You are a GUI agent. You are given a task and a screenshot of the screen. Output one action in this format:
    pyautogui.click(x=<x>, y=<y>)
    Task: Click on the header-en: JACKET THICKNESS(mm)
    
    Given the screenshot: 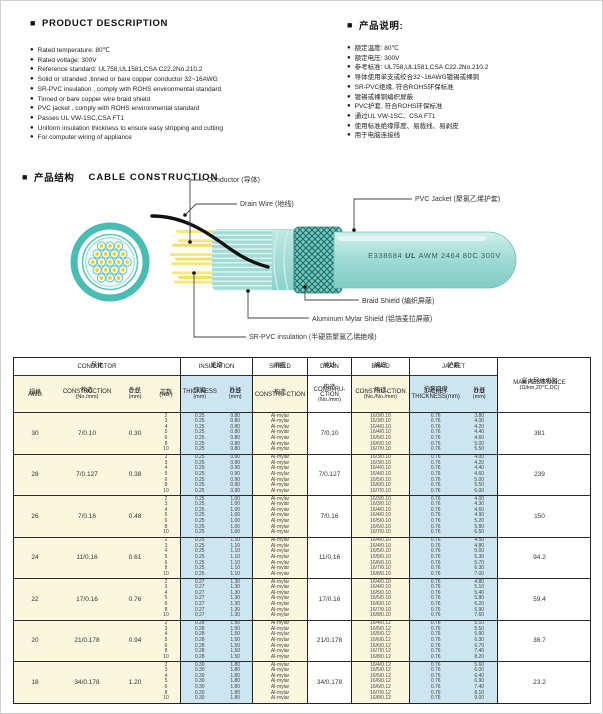 What is the action you would take?
    pyautogui.click(x=435, y=394)
    